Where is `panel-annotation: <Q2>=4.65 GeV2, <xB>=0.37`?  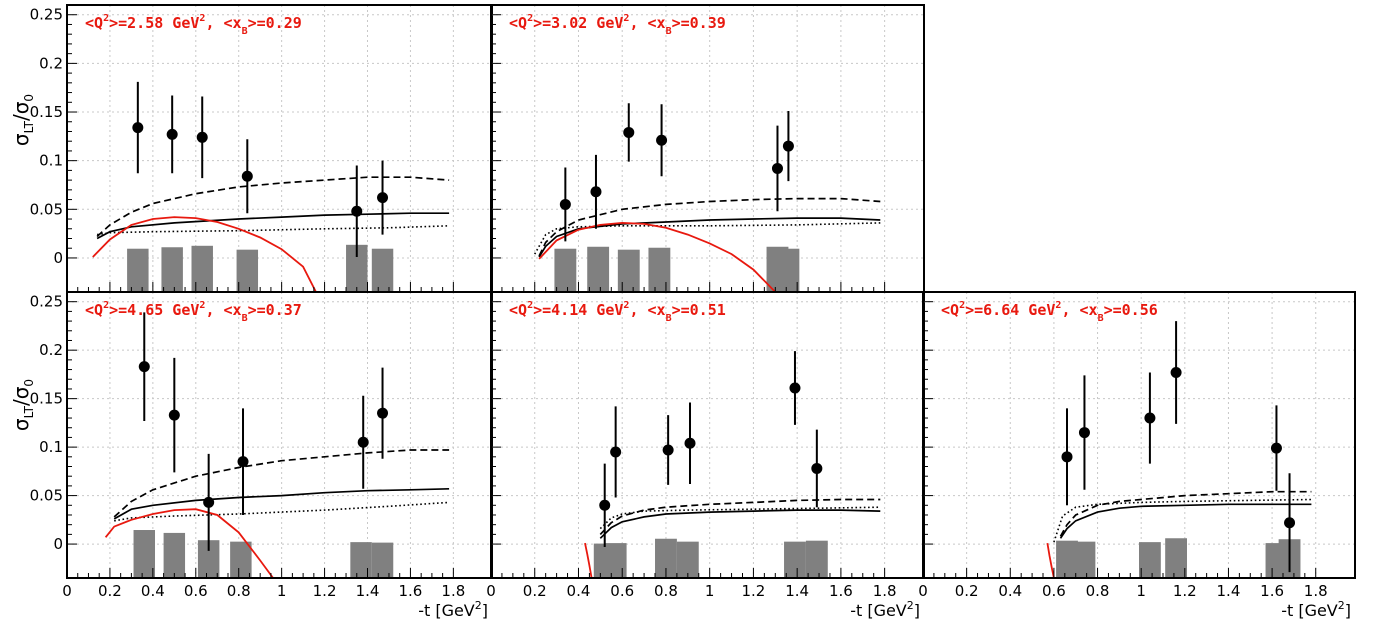
panel-annotation: <Q2>=4.65 GeV2, <xB>=0.37 is located at coordinates (193, 312).